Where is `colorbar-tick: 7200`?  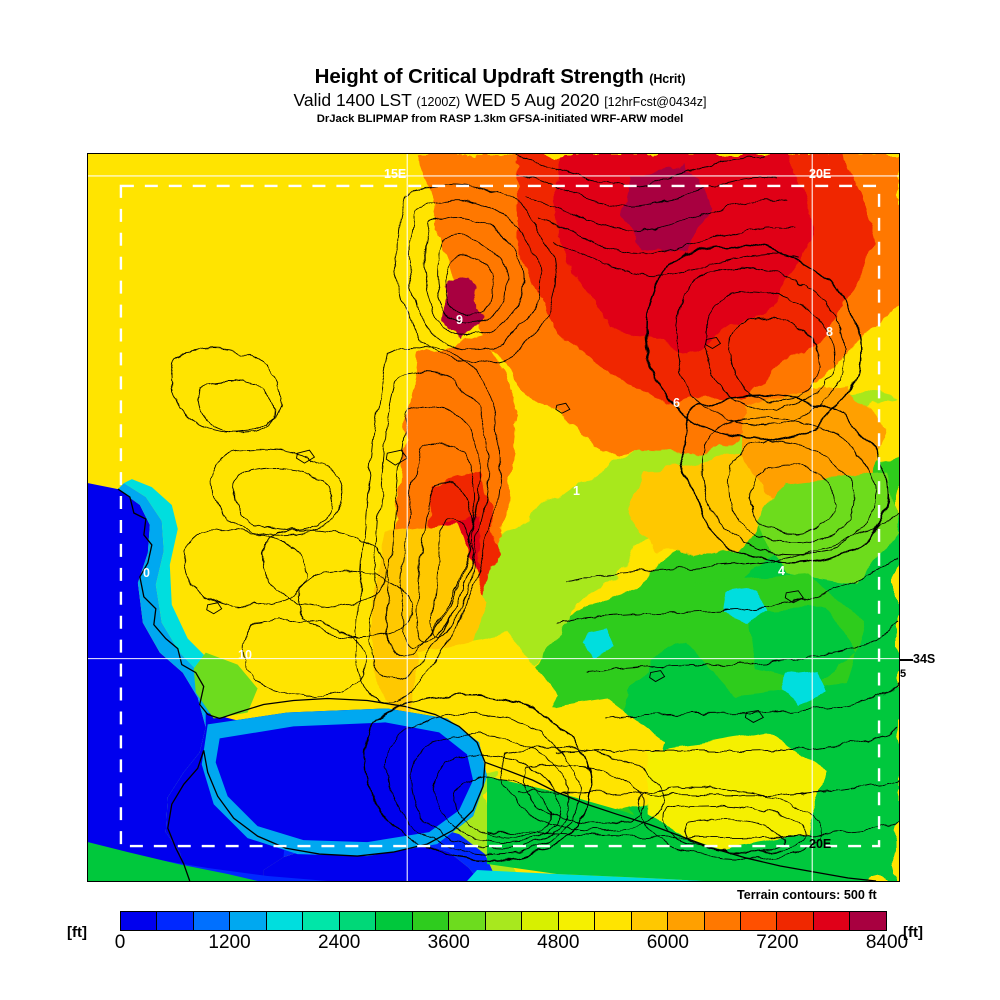
colorbar-tick: 7200 is located at coordinates (777, 942).